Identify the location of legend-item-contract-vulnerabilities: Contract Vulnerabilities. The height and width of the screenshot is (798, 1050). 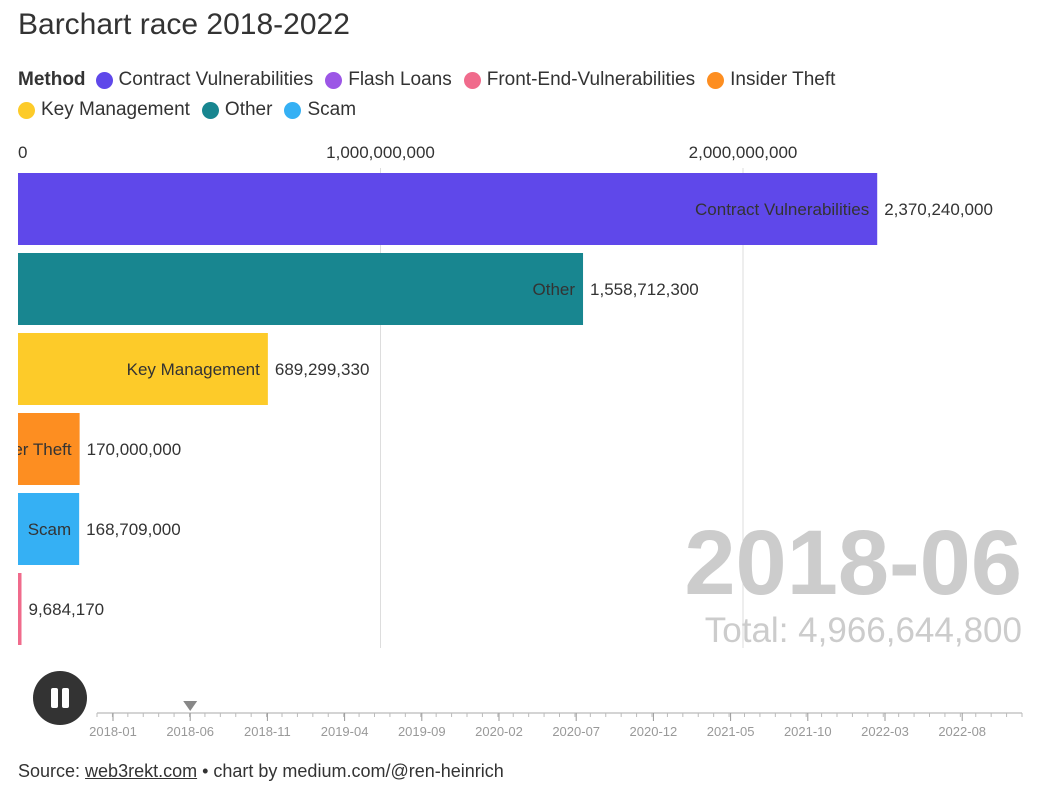
(204, 80).